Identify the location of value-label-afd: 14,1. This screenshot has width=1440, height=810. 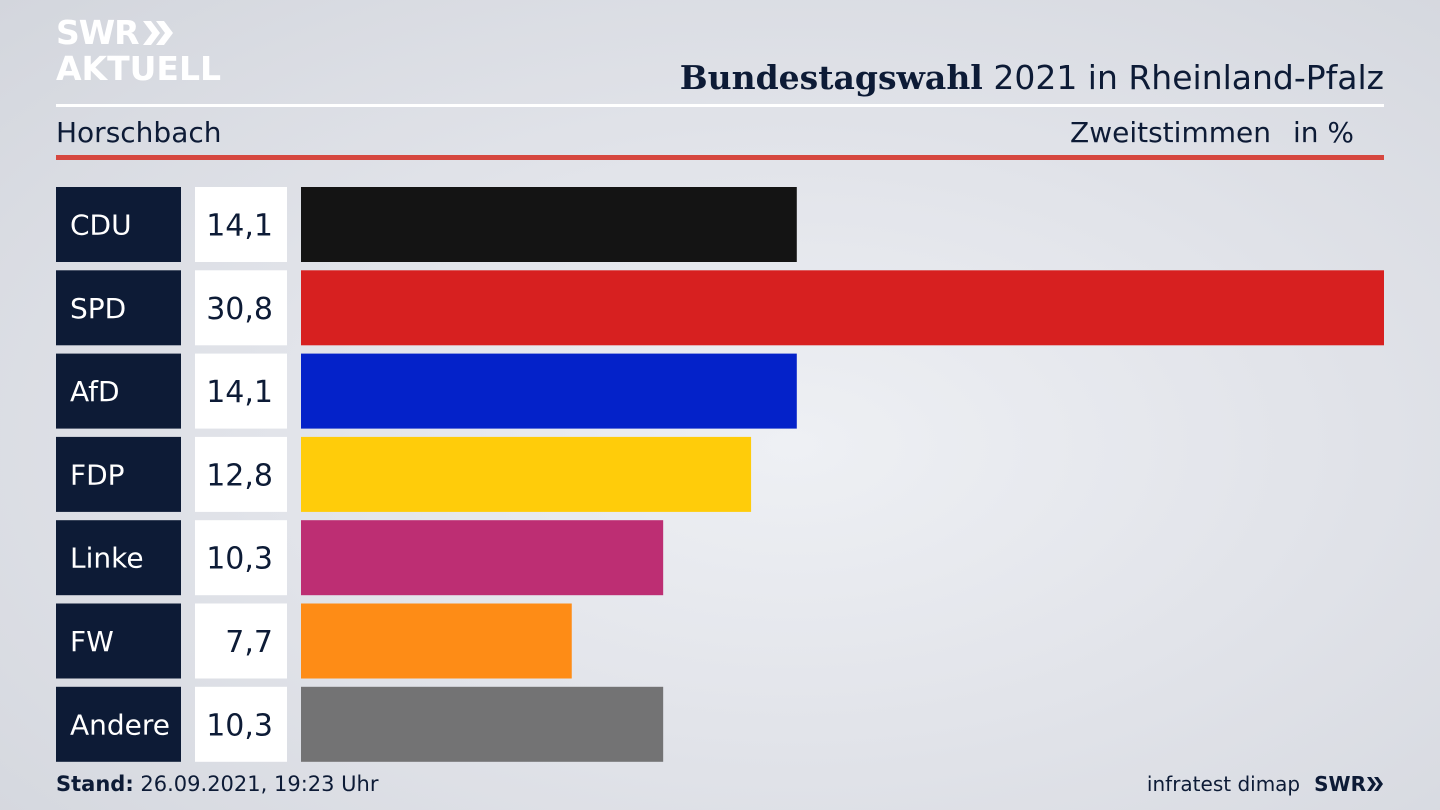
(239, 392).